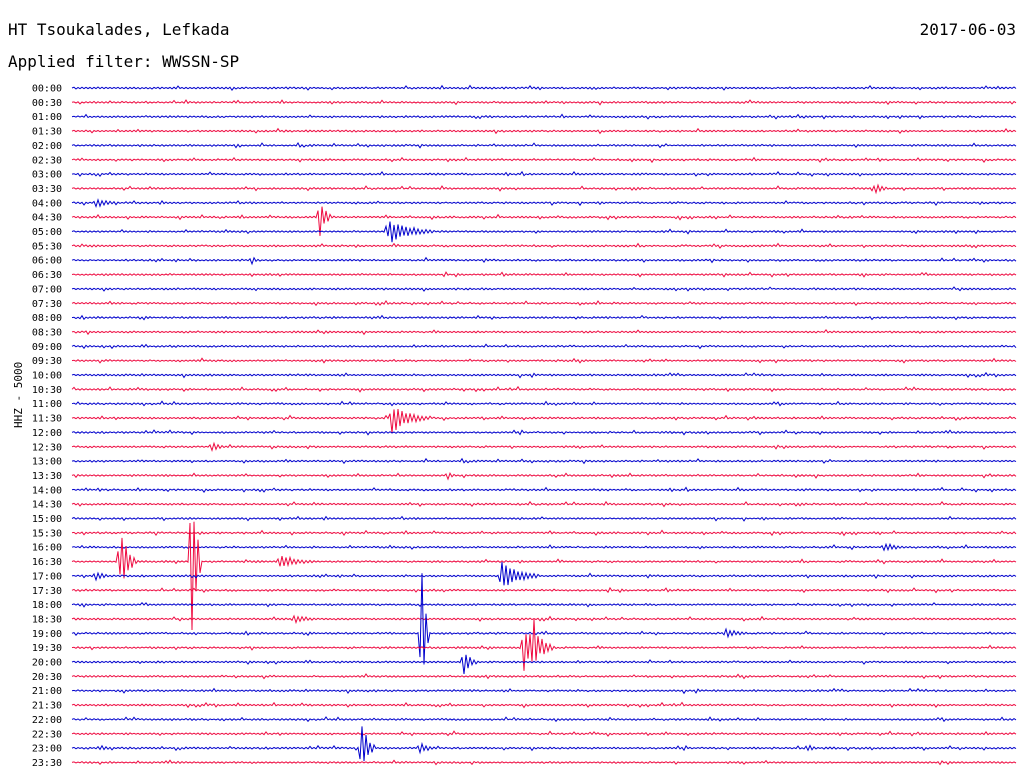 The height and width of the screenshot is (780, 1024). I want to click on row-time-label: 15:30, so click(47, 533).